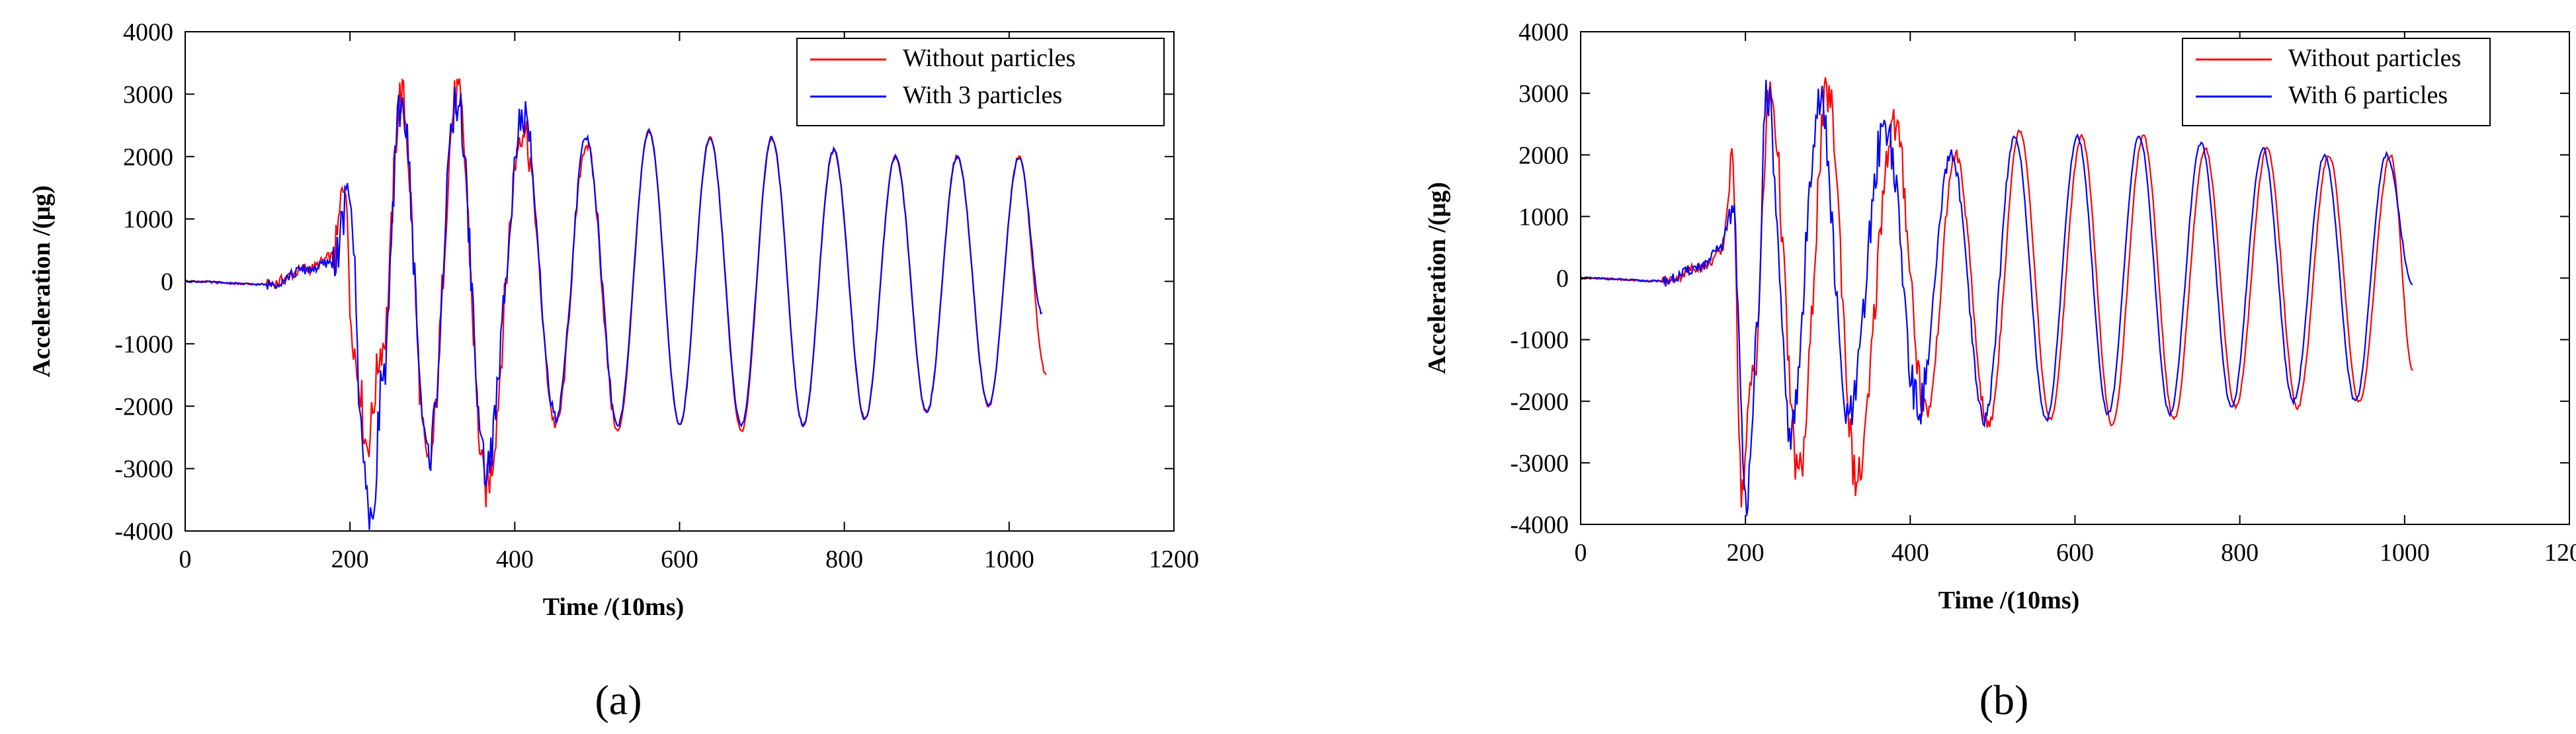 The width and height of the screenshot is (2576, 734). What do you see at coordinates (2368, 95) in the screenshot?
I see `legend-label-with-6-particles: With 6 particles` at bounding box center [2368, 95].